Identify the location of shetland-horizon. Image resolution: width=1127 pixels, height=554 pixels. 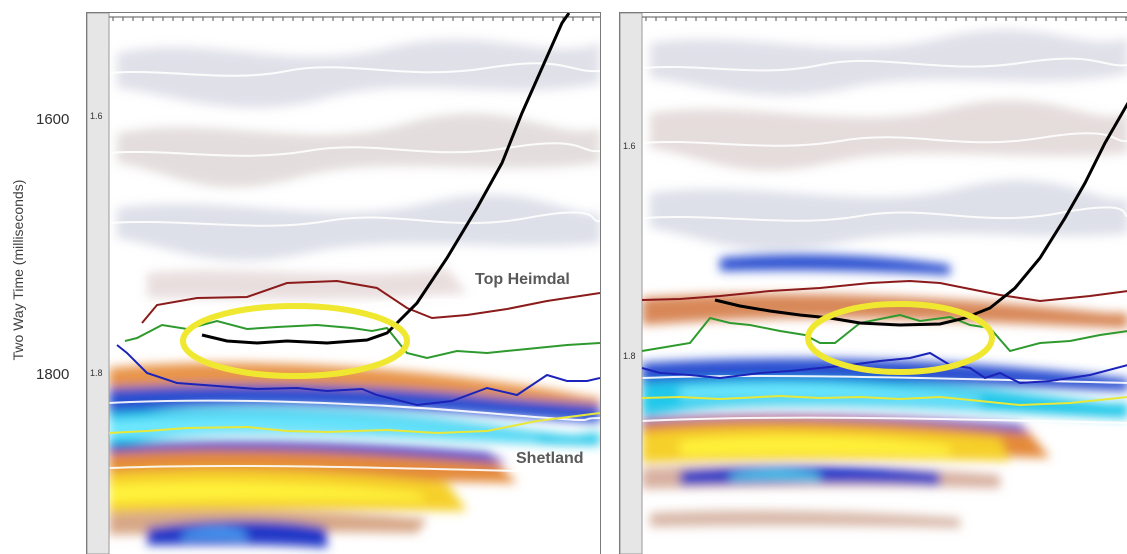
(354, 423).